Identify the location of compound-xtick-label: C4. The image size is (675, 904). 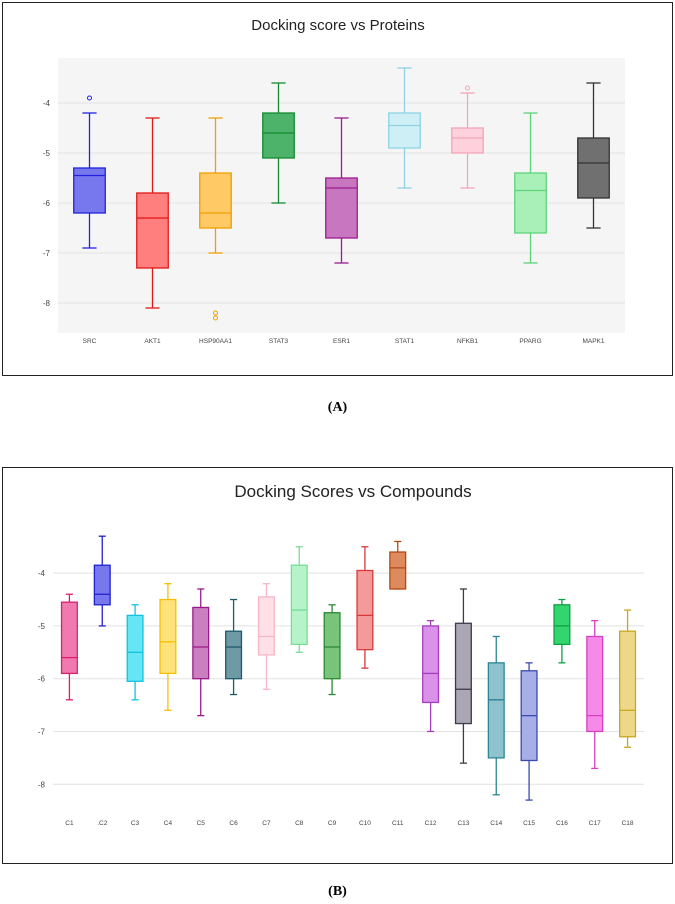
(168, 823).